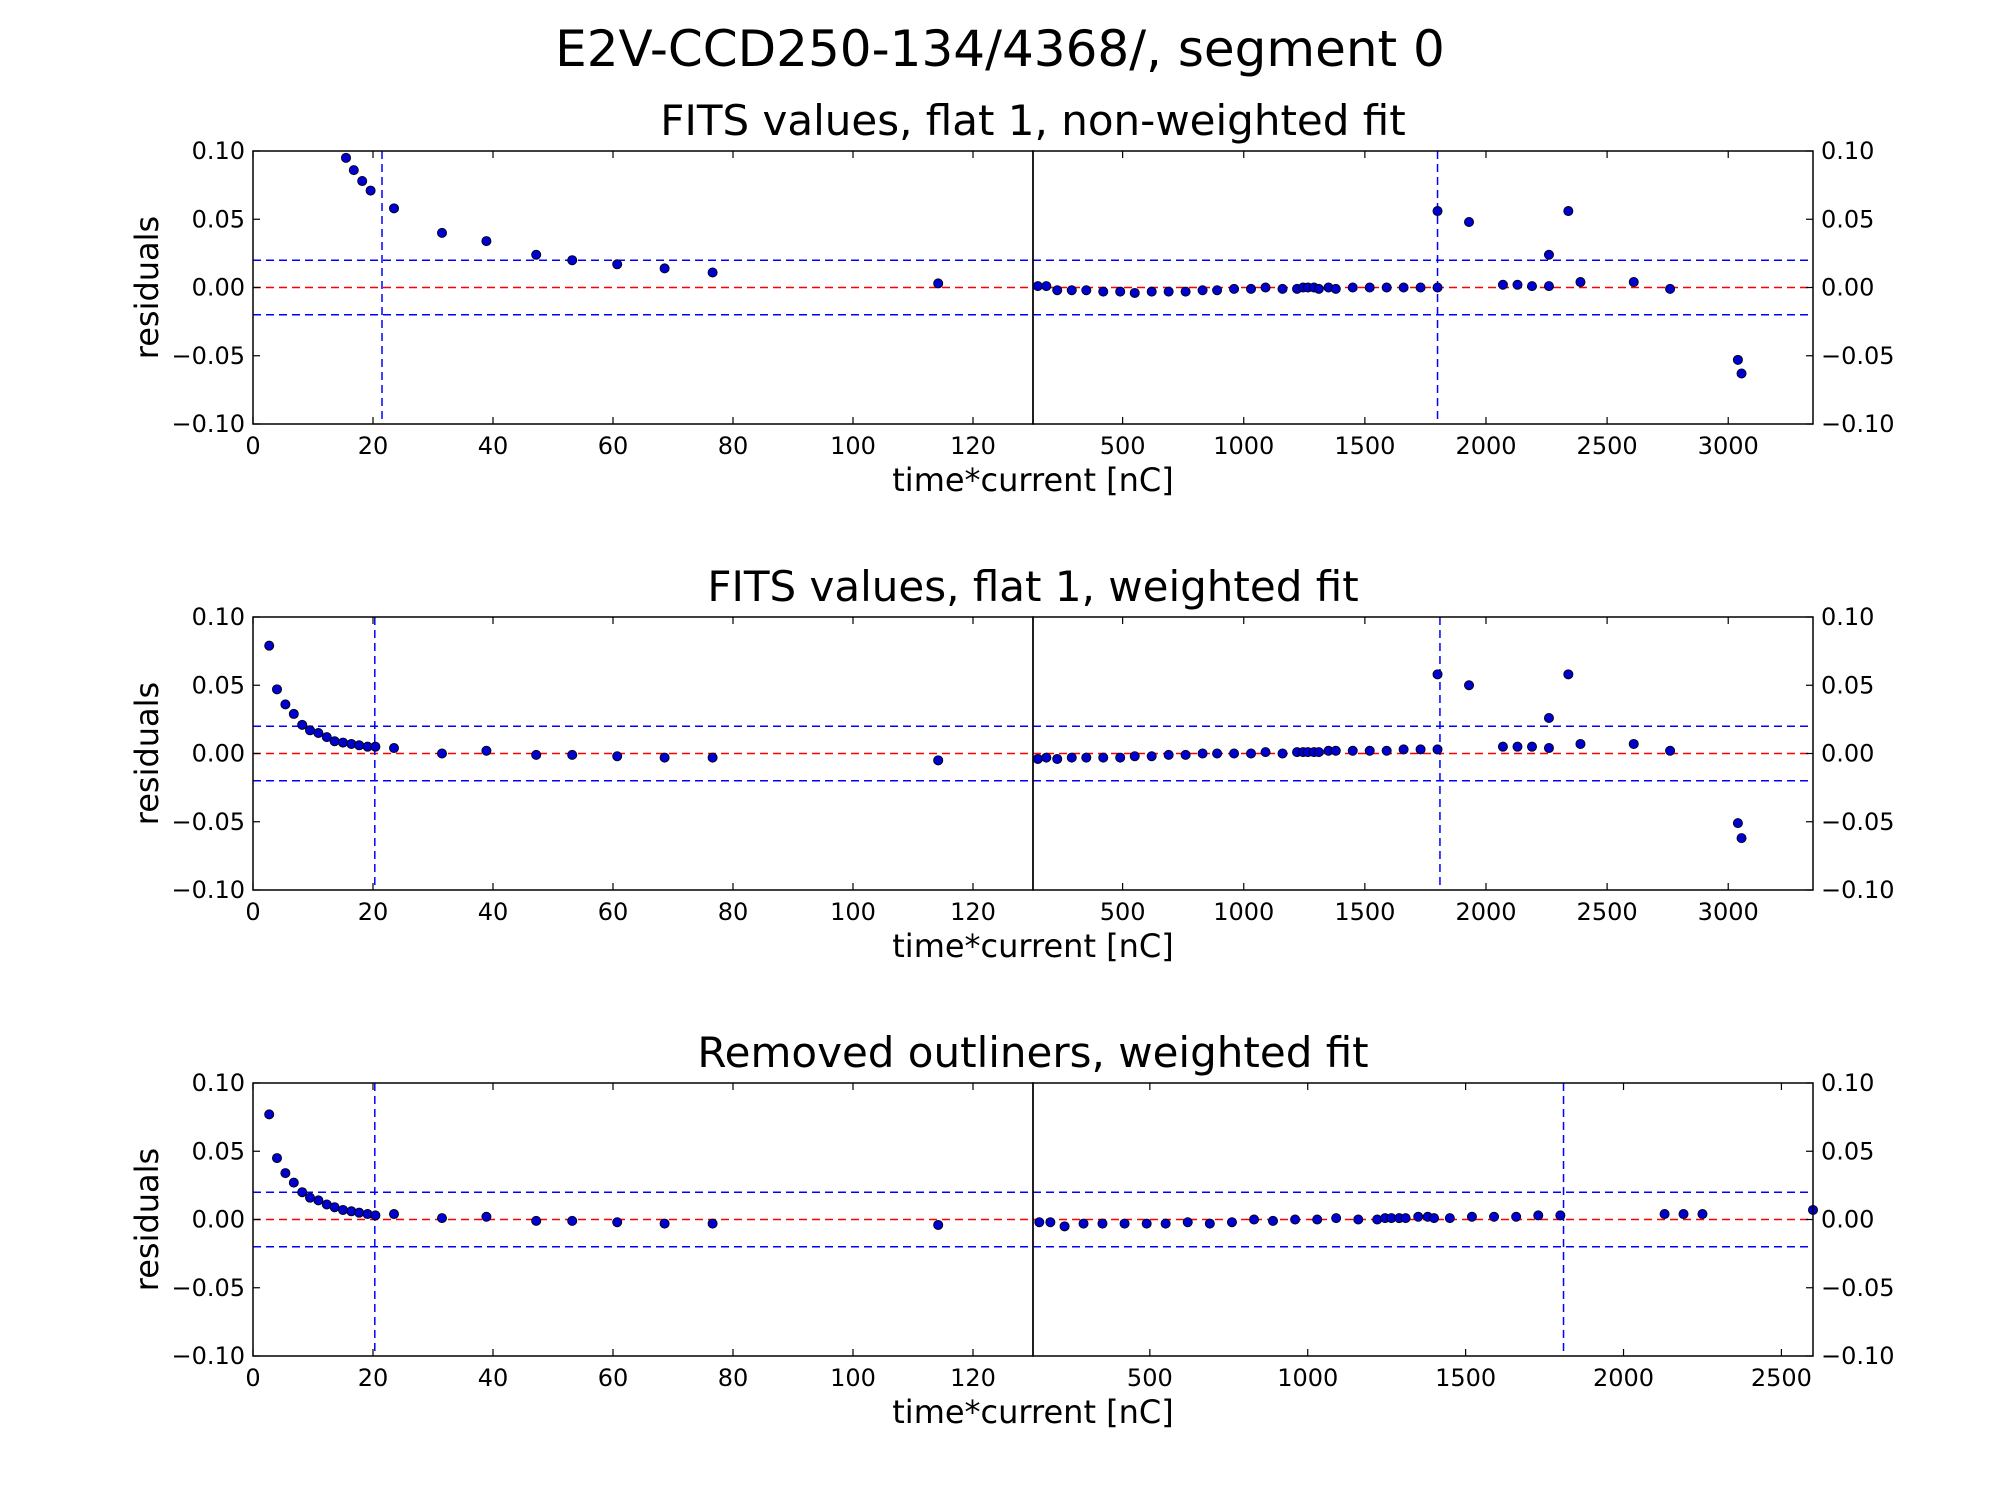 The image size is (2000, 1500). What do you see at coordinates (1485, 912) in the screenshot?
I see `x-tick-label: 2000` at bounding box center [1485, 912].